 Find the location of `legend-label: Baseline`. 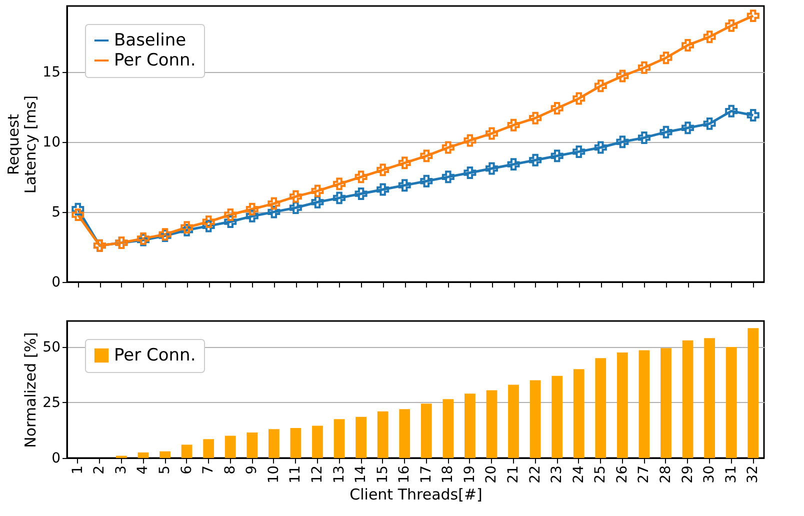

legend-label: Baseline is located at coordinates (150, 40).